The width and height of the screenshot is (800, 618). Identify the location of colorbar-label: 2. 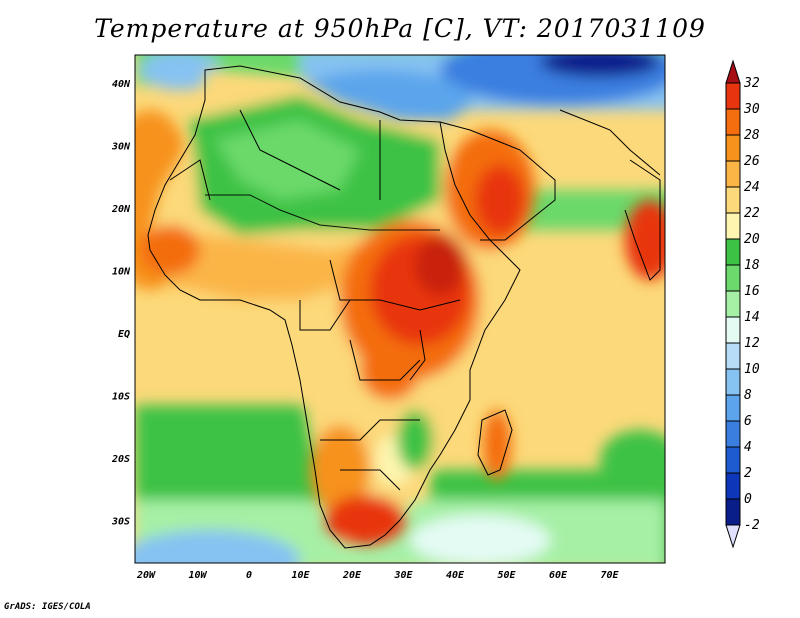
(748, 473).